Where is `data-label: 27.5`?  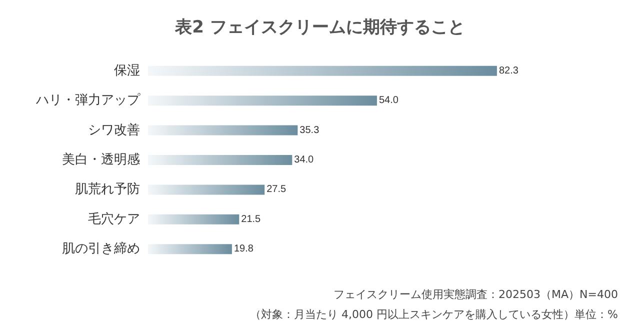 data-label: 27.5 is located at coordinates (276, 190).